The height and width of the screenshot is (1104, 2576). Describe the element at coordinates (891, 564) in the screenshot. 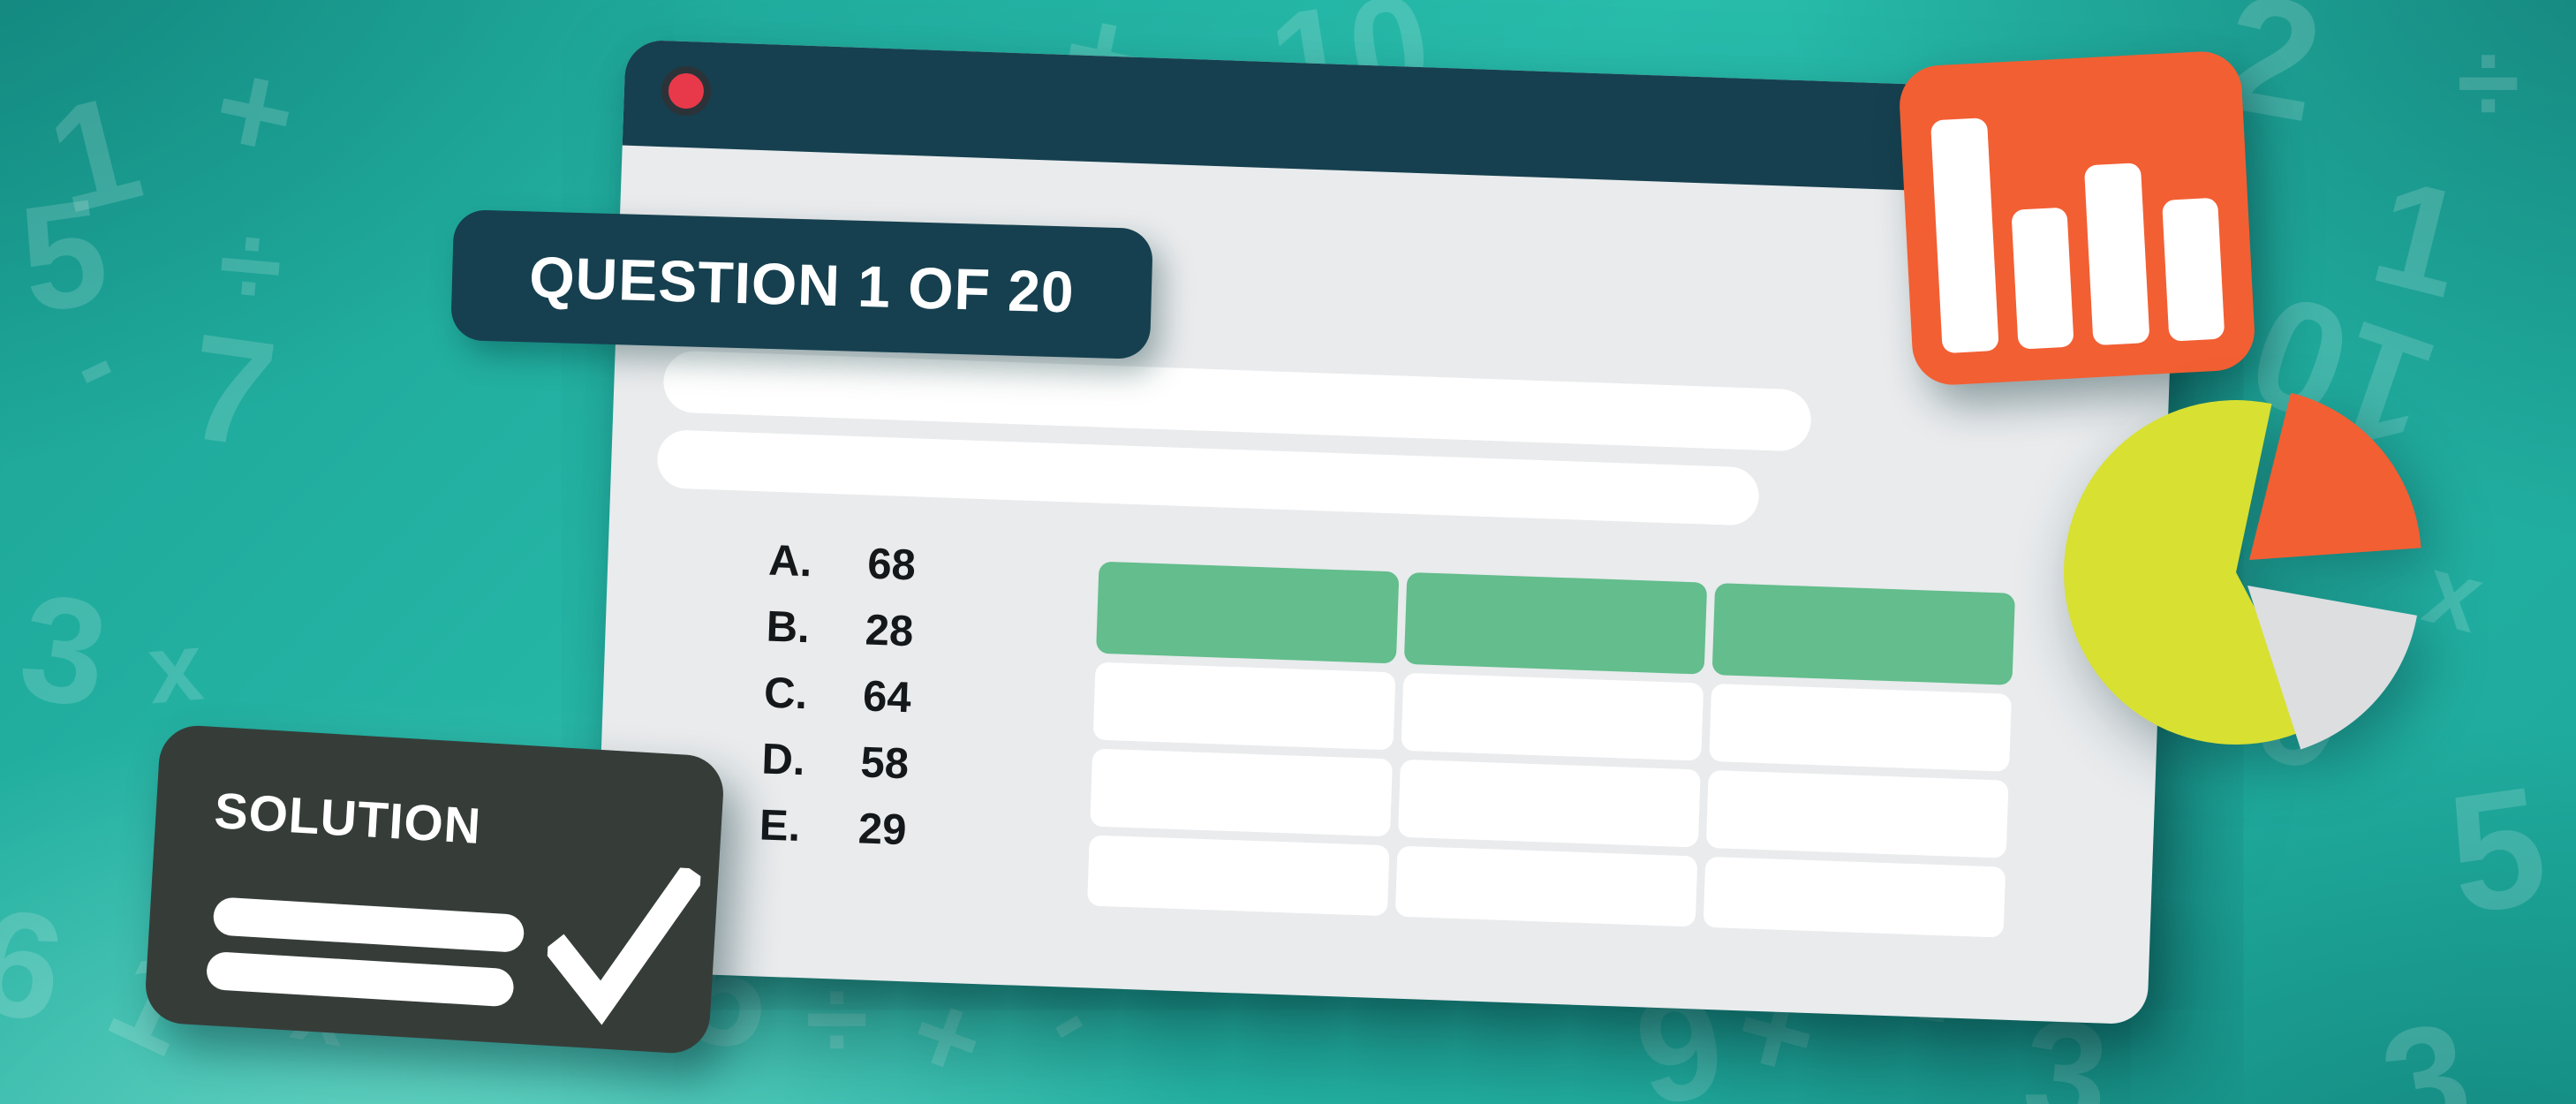

I see `answer-value: 68` at that location.